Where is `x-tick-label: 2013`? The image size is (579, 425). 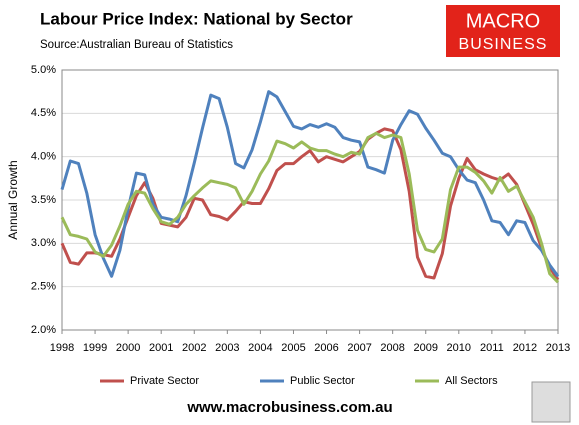 x-tick-label: 2013 is located at coordinates (558, 348).